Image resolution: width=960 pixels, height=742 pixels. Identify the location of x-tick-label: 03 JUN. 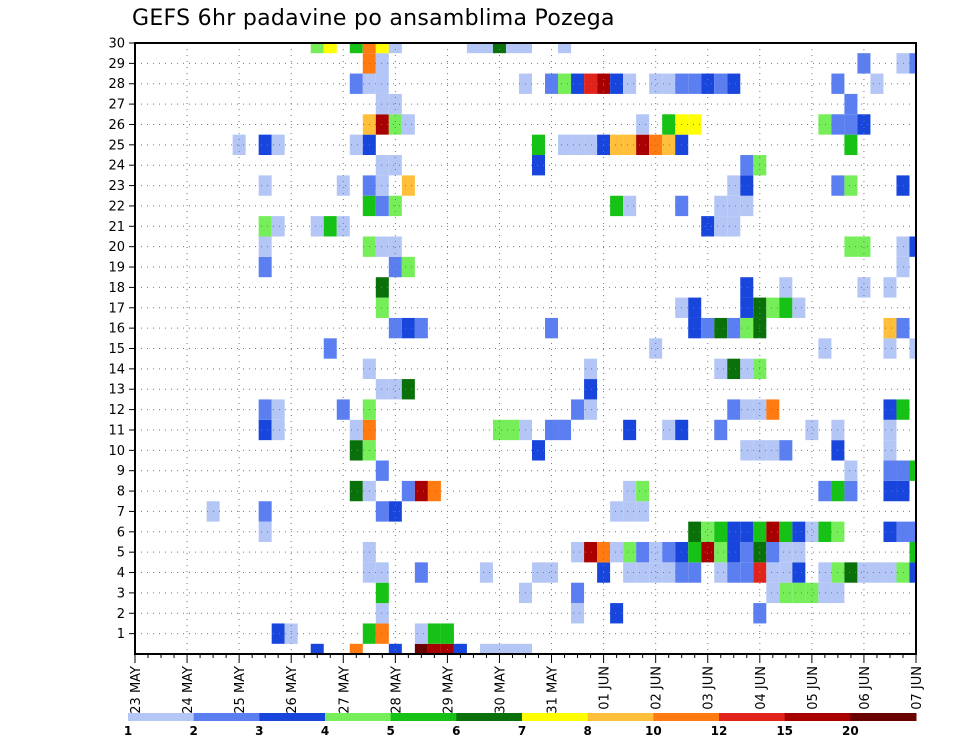
(709, 688).